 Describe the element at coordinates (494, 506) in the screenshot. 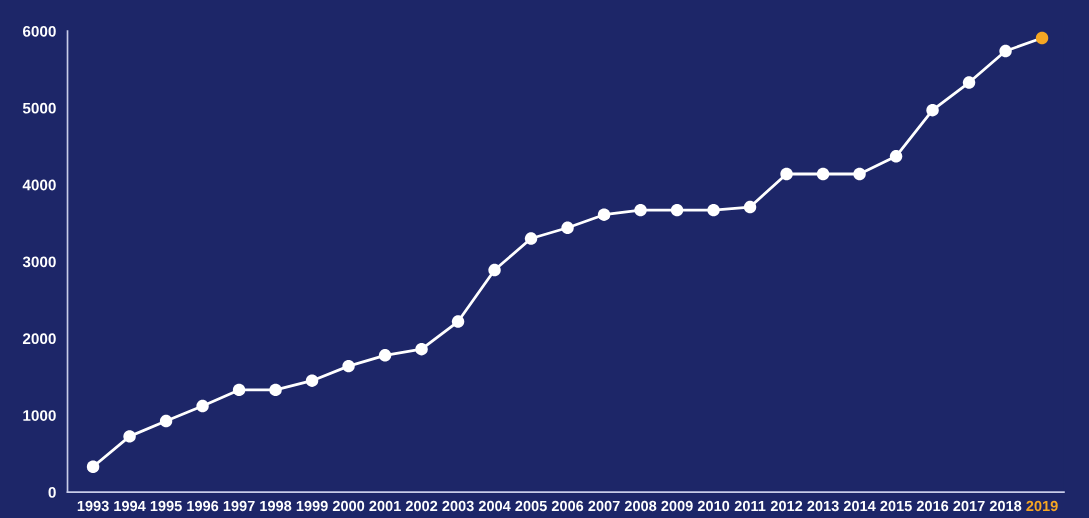

I see `x-tick-label: 2004` at that location.